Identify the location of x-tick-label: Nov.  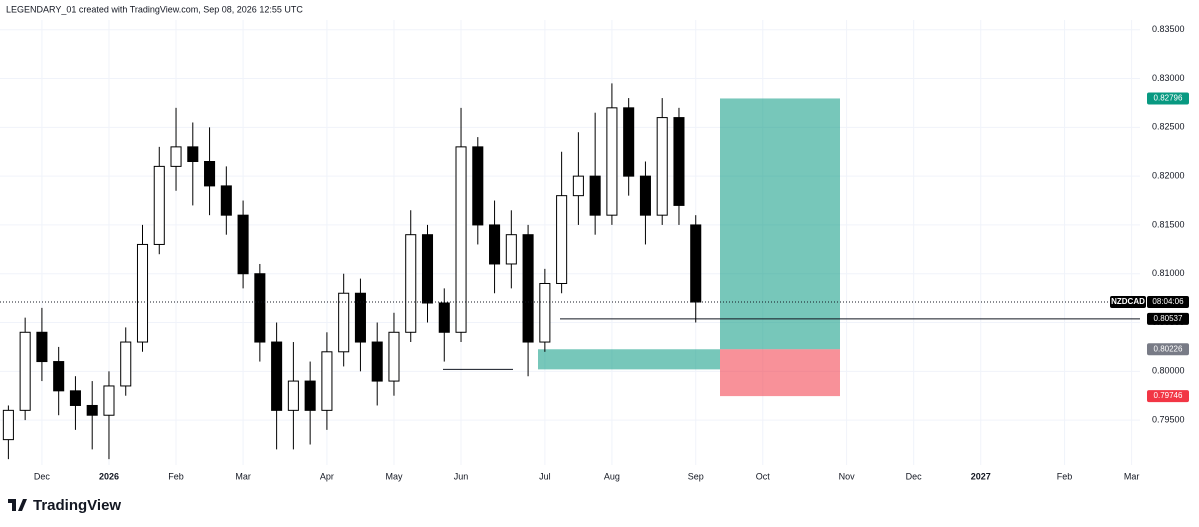
(847, 476).